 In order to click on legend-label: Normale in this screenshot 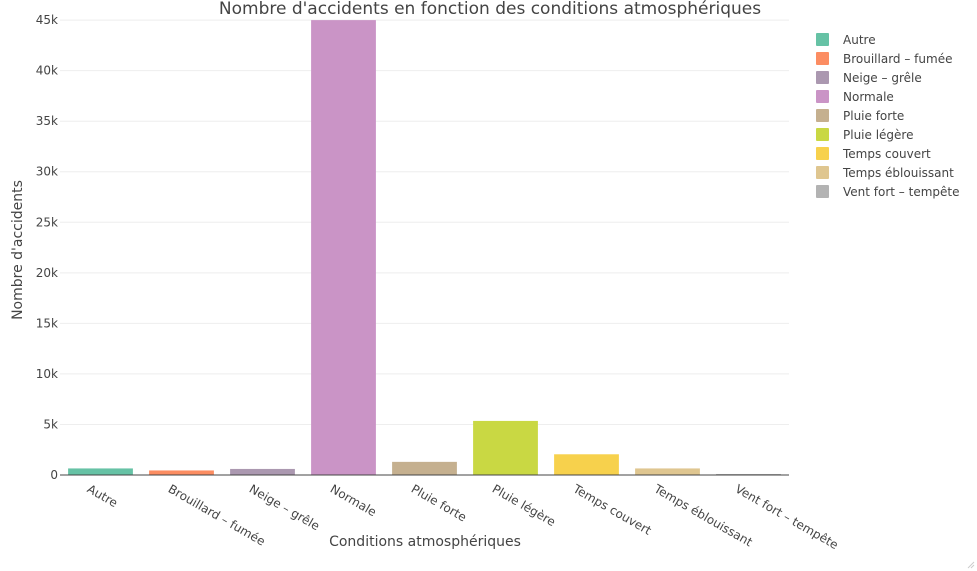, I will do `click(868, 96)`.